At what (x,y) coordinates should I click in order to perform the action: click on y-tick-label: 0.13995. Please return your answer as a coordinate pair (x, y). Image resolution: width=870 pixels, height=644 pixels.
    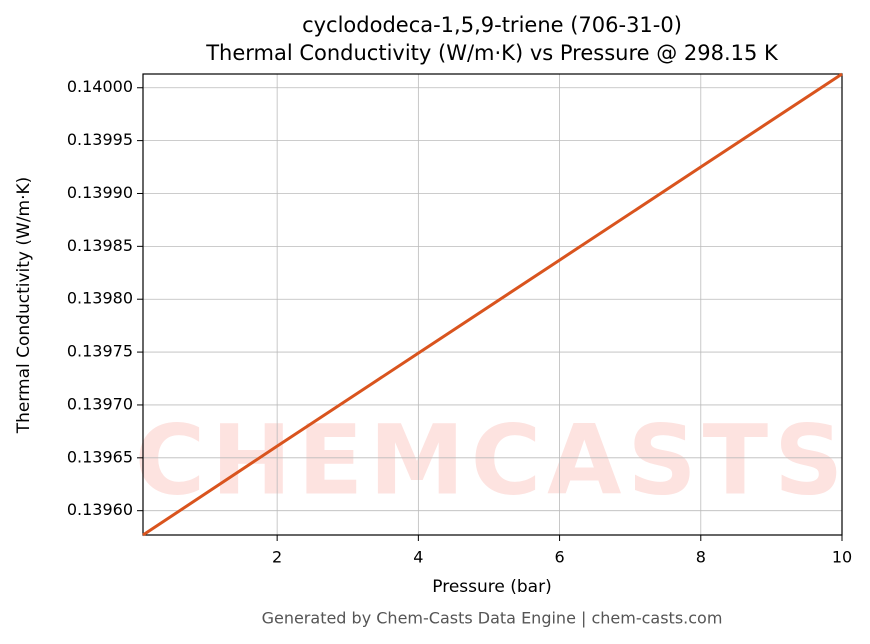
    Looking at the image, I should click on (100, 139).